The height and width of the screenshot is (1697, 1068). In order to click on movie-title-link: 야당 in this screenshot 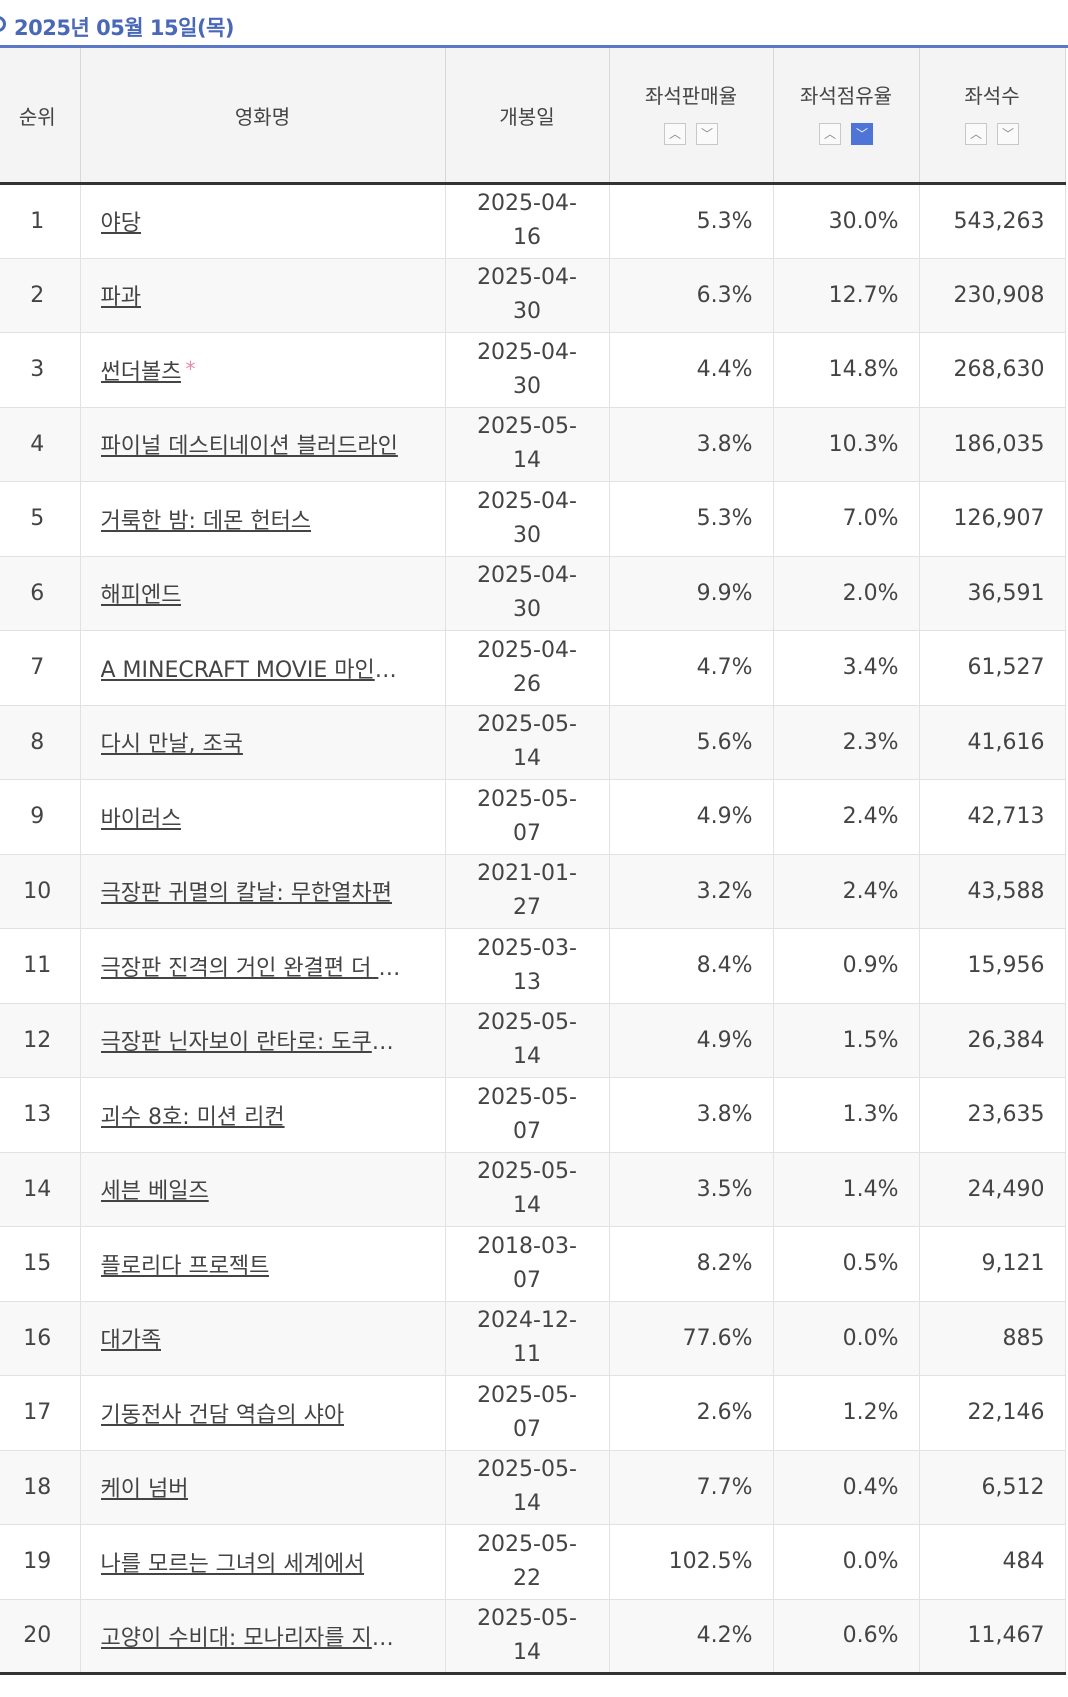, I will do `click(120, 224)`.